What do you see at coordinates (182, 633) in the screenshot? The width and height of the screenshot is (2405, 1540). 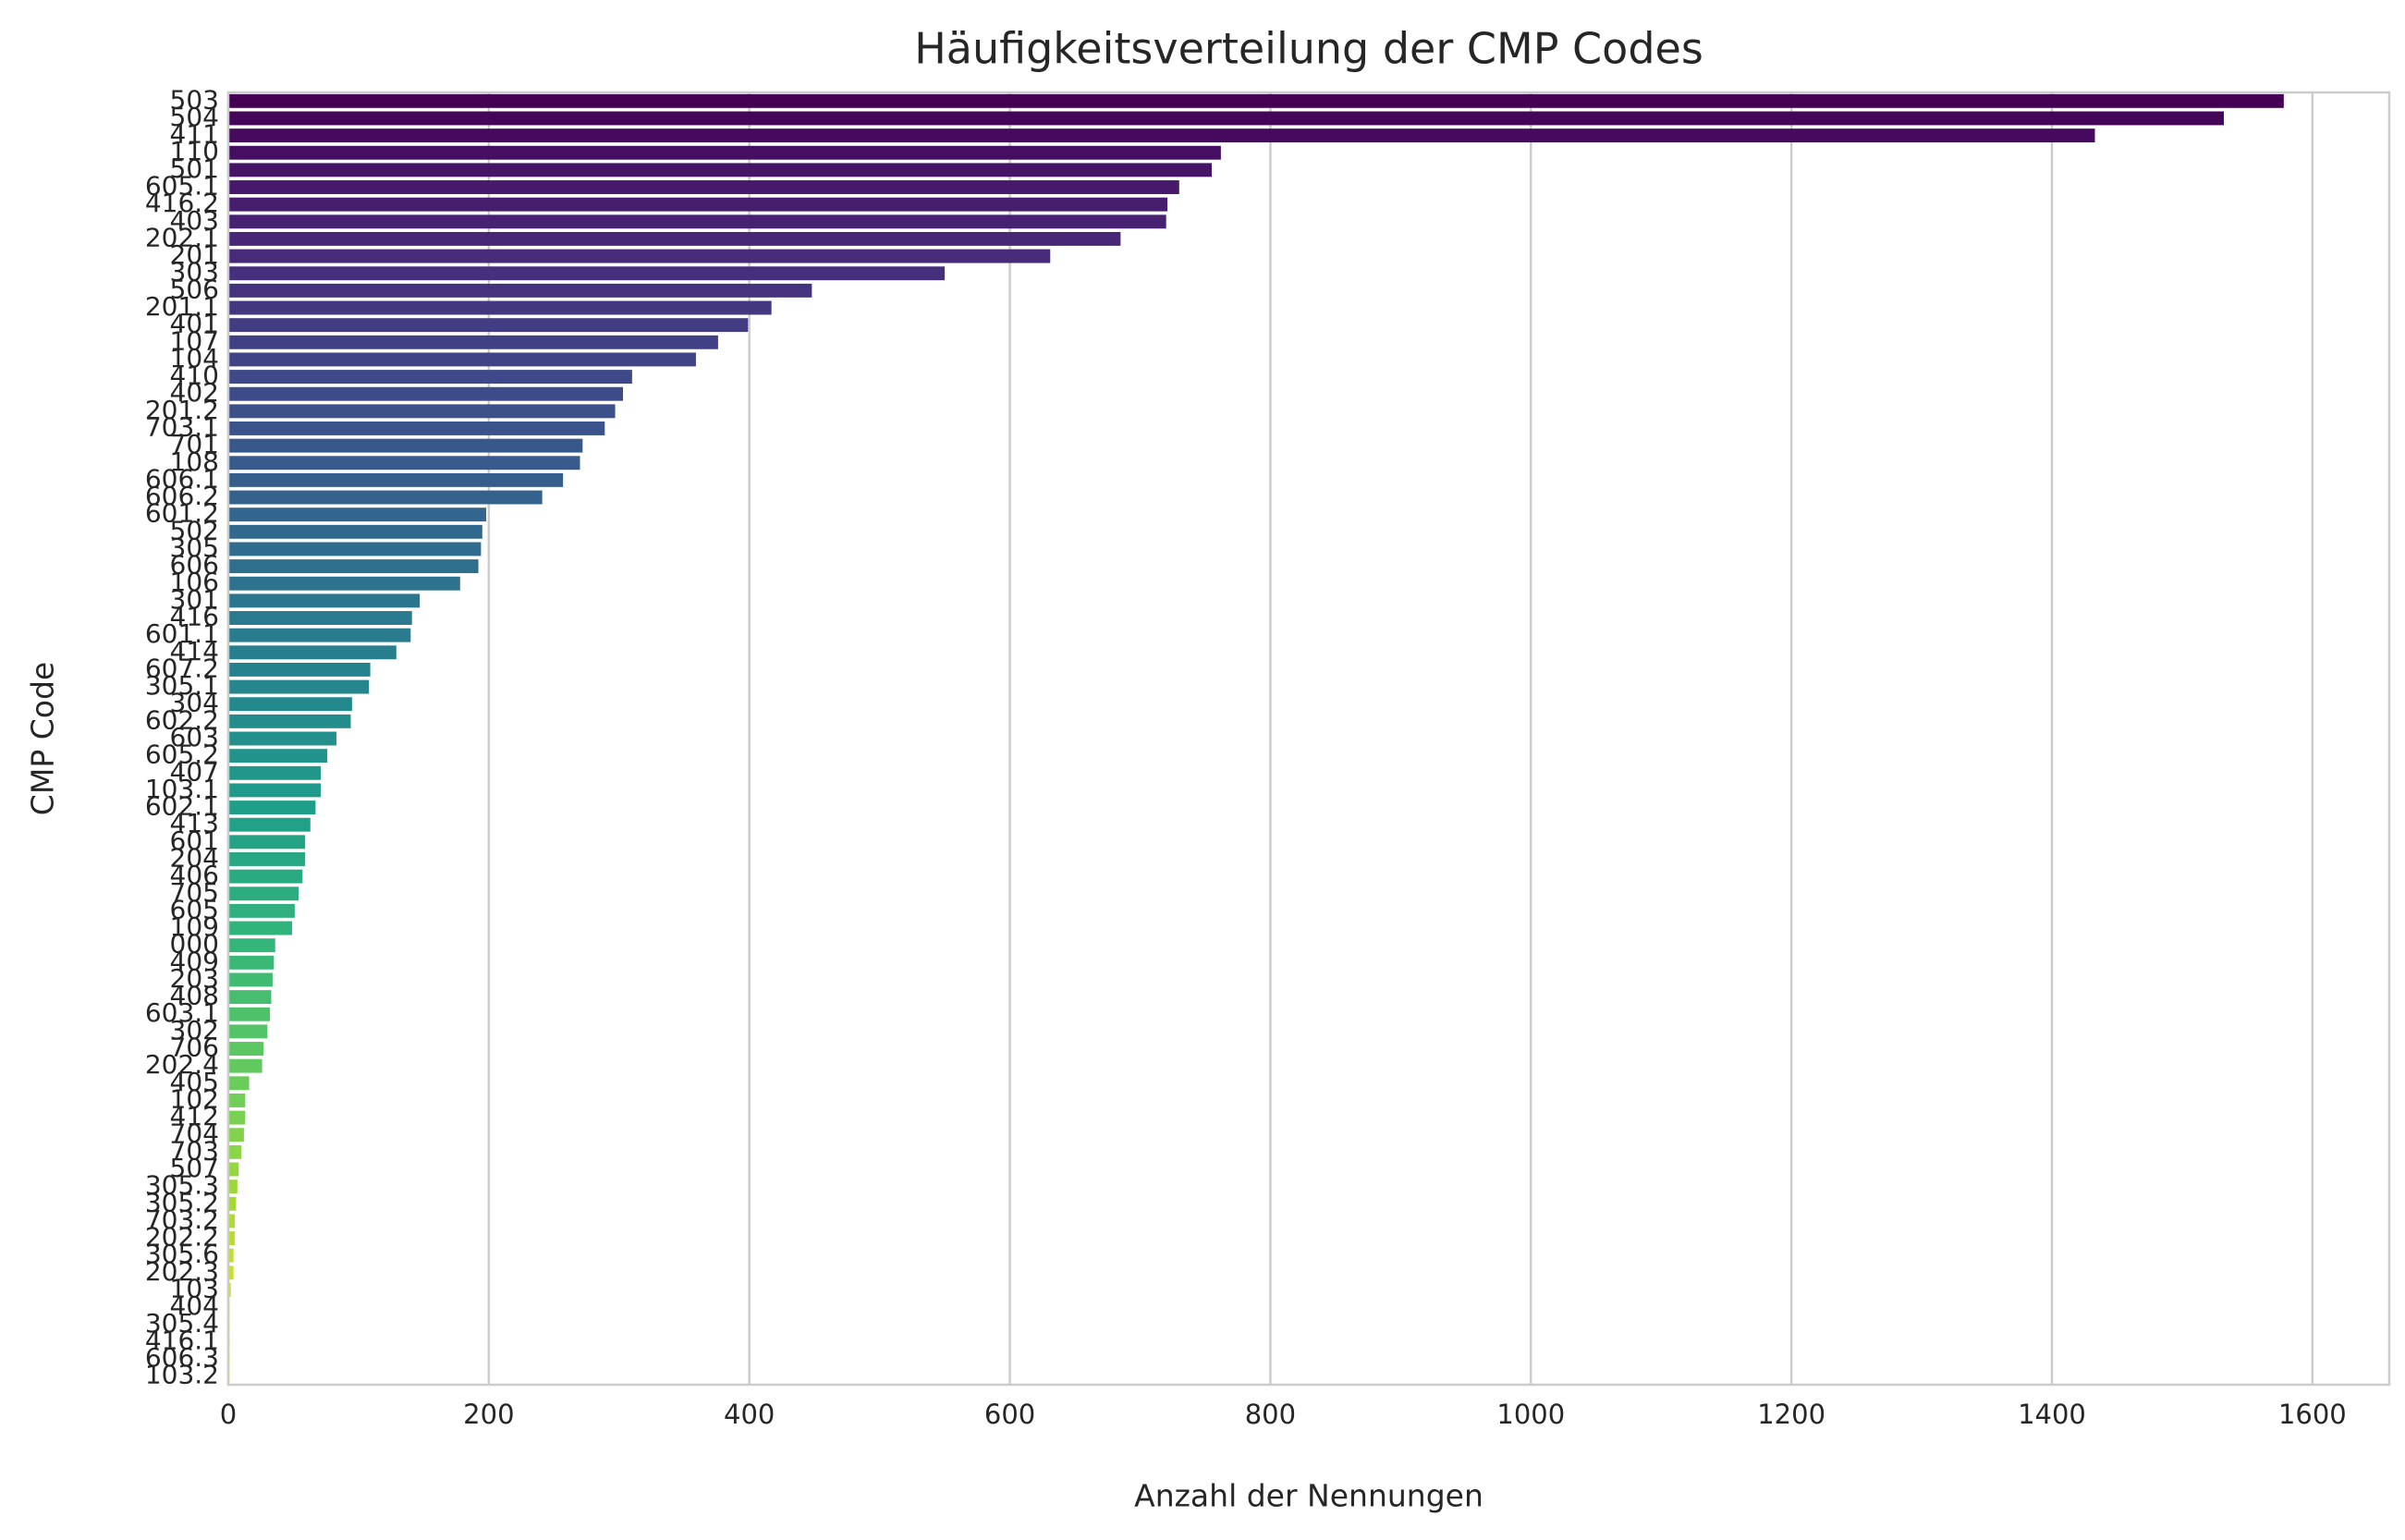 I see `y-tick-label: 601.1` at bounding box center [182, 633].